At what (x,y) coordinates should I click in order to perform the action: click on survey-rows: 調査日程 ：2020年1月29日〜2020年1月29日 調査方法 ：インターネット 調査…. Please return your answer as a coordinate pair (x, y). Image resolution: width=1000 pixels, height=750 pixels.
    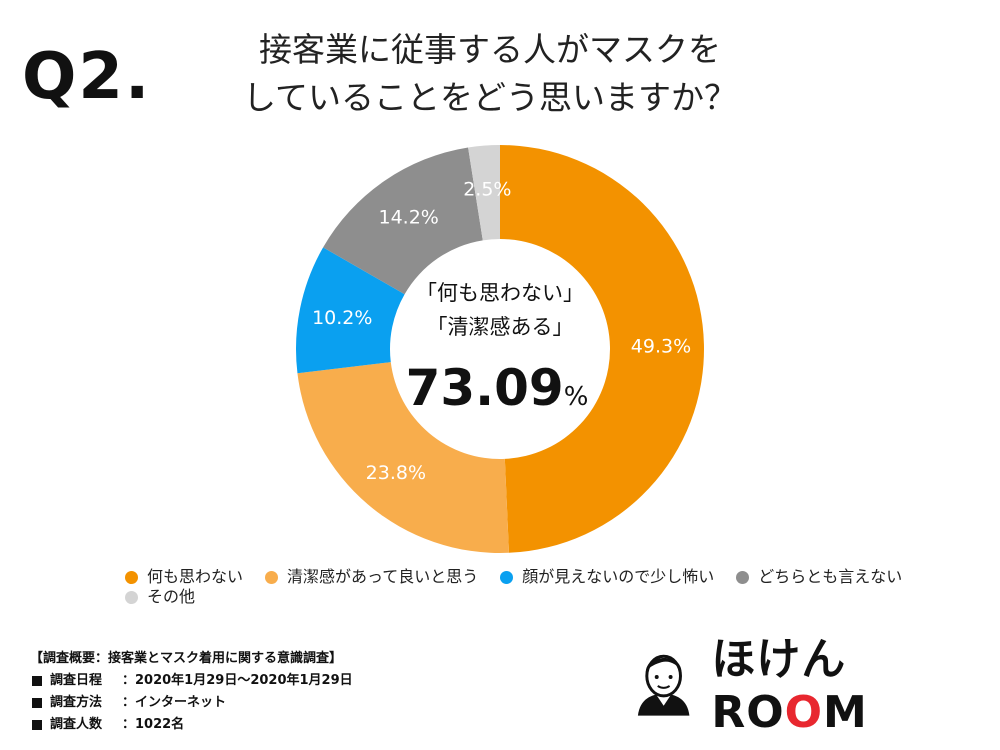
    Looking at the image, I should click on (191, 703).